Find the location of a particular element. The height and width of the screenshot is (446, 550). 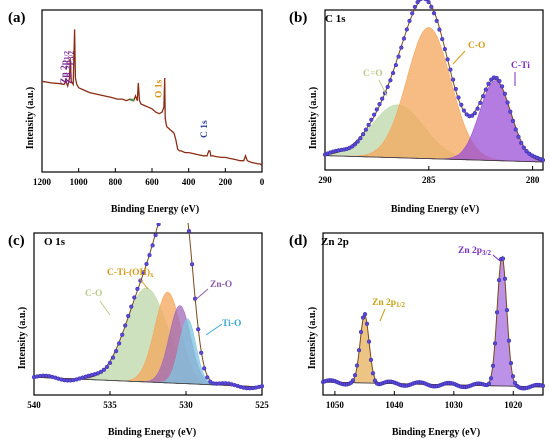

y-axis-label: Intensity (a.u.) is located at coordinates (22, 338).